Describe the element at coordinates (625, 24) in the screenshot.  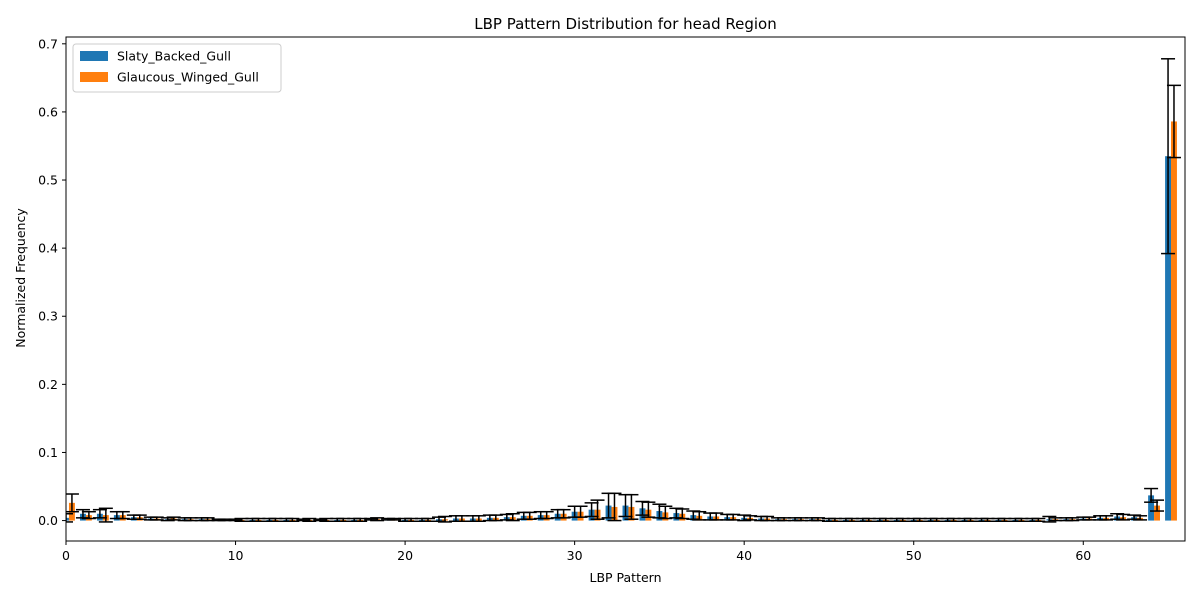
I see `chart-title: LBP Pattern Distribution for head Region` at that location.